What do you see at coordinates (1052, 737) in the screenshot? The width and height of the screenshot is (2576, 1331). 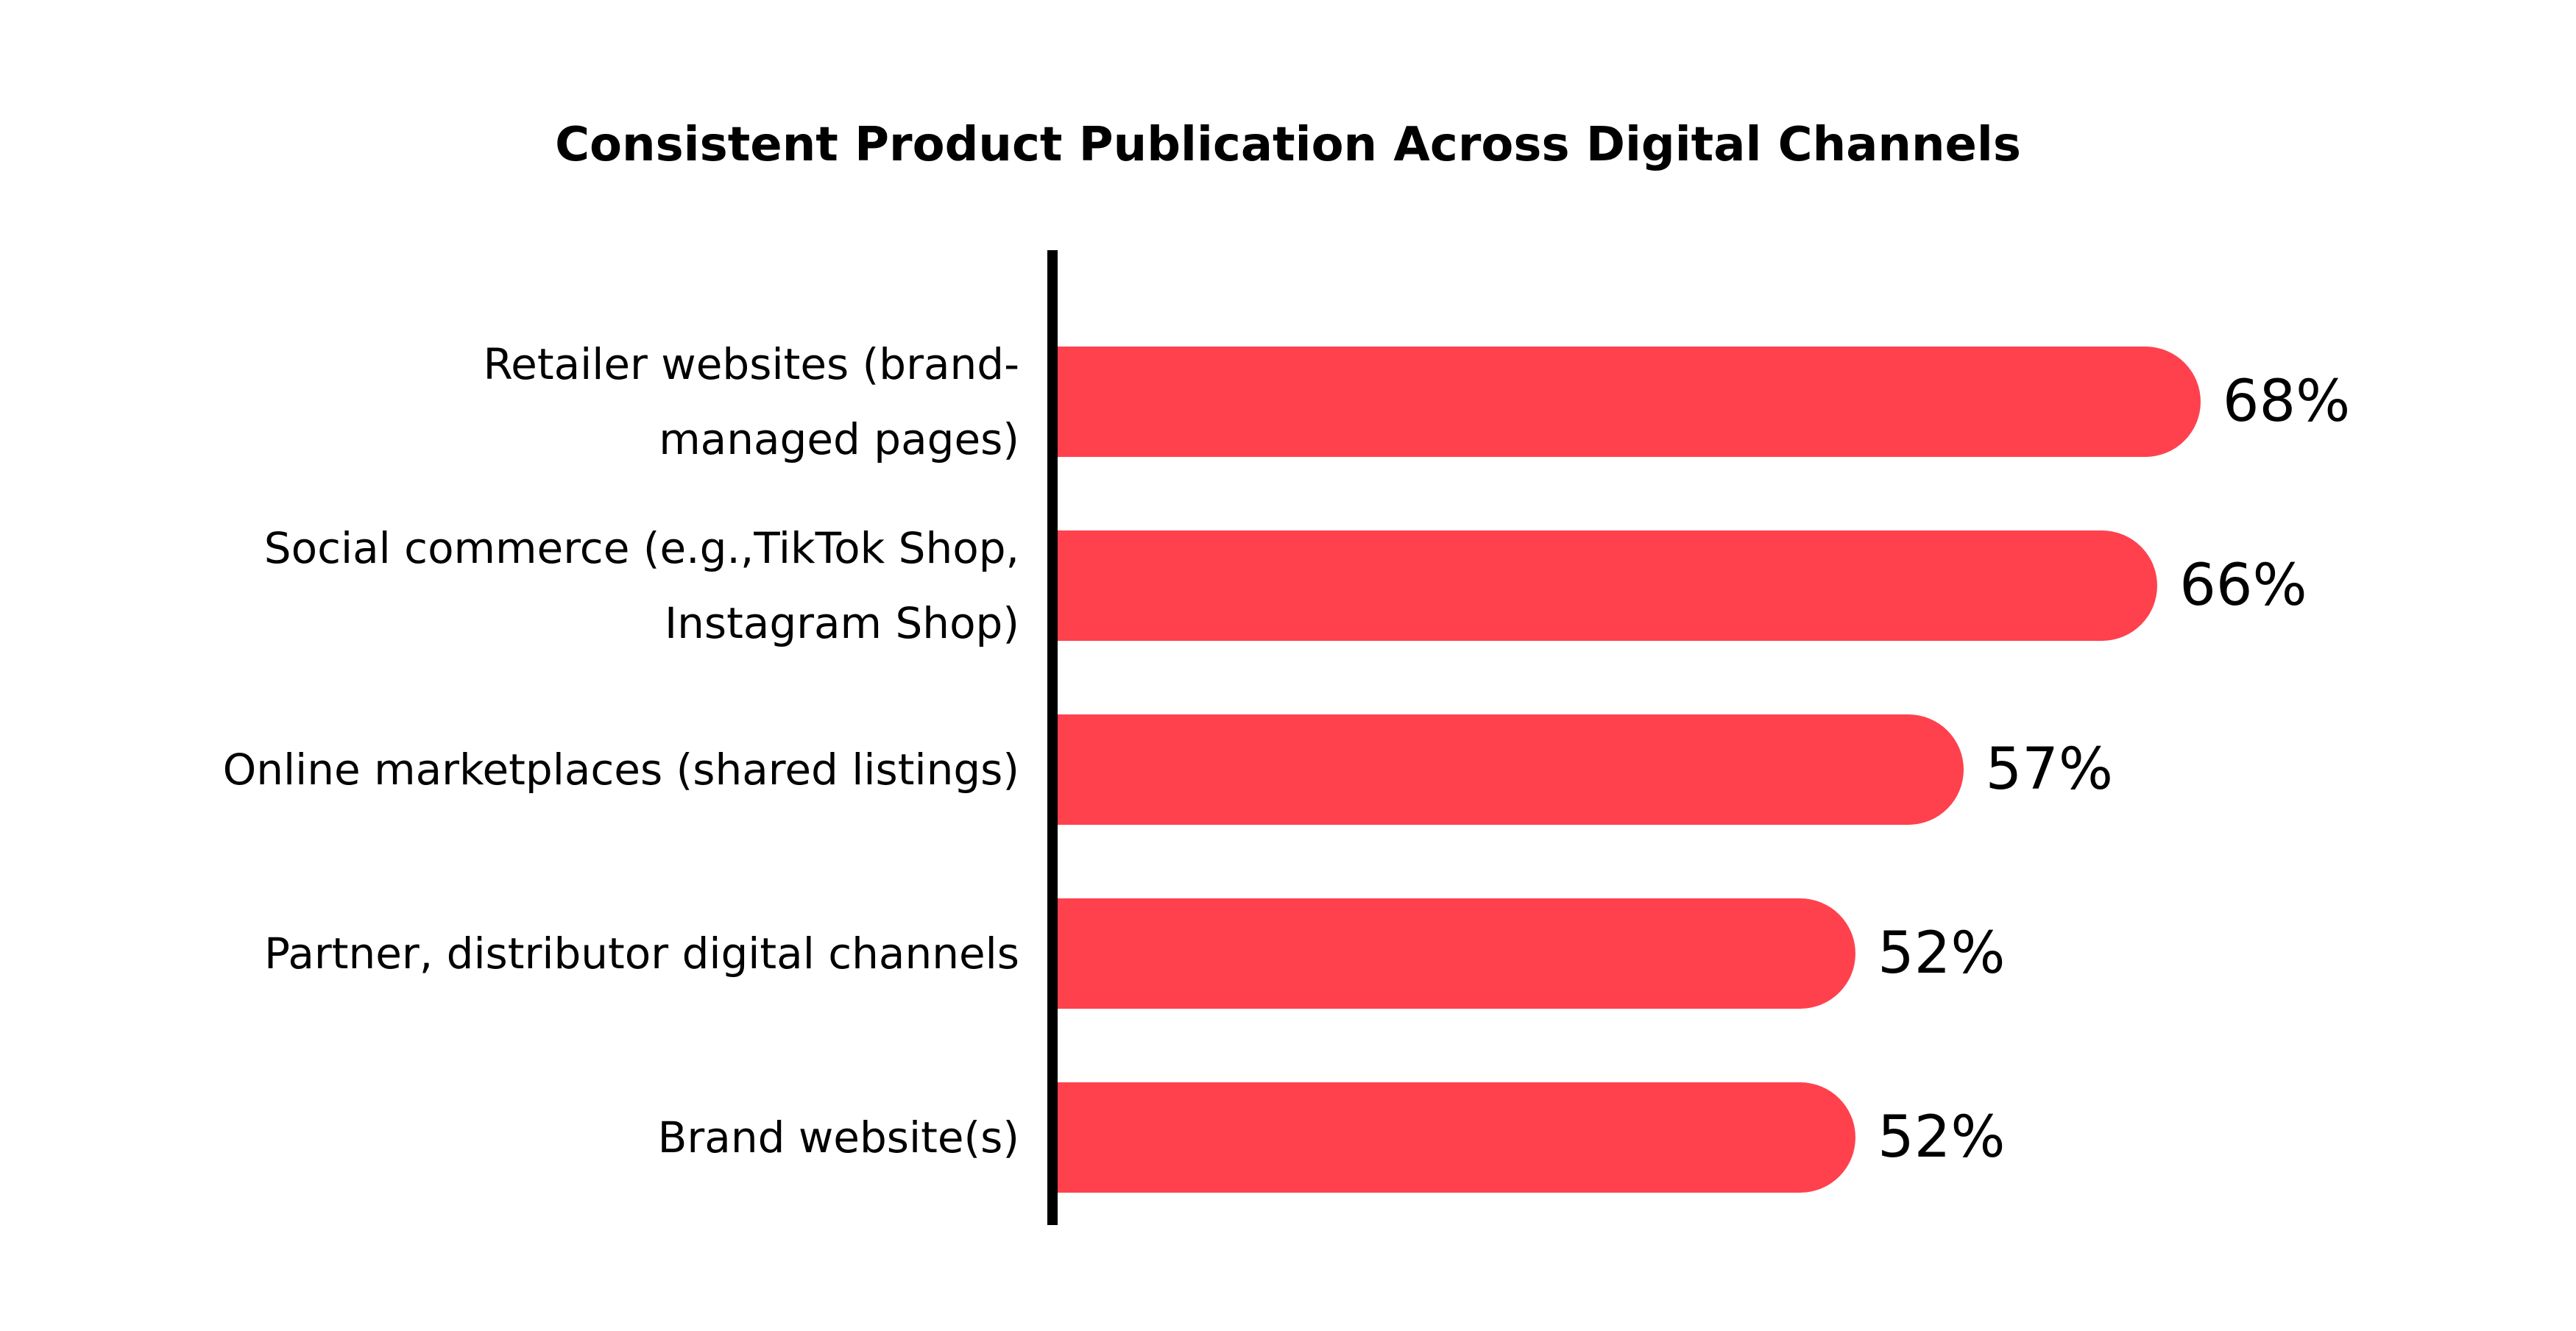 I see `y-axis-line` at bounding box center [1052, 737].